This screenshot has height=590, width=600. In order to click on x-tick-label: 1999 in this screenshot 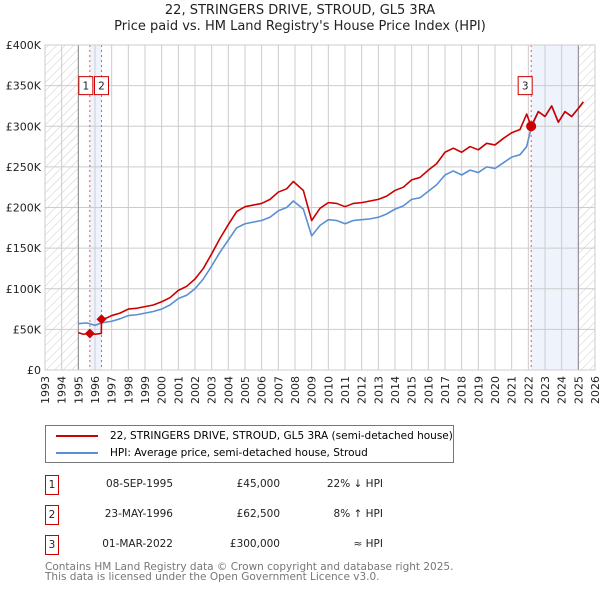, I will do `click(145, 390)`.